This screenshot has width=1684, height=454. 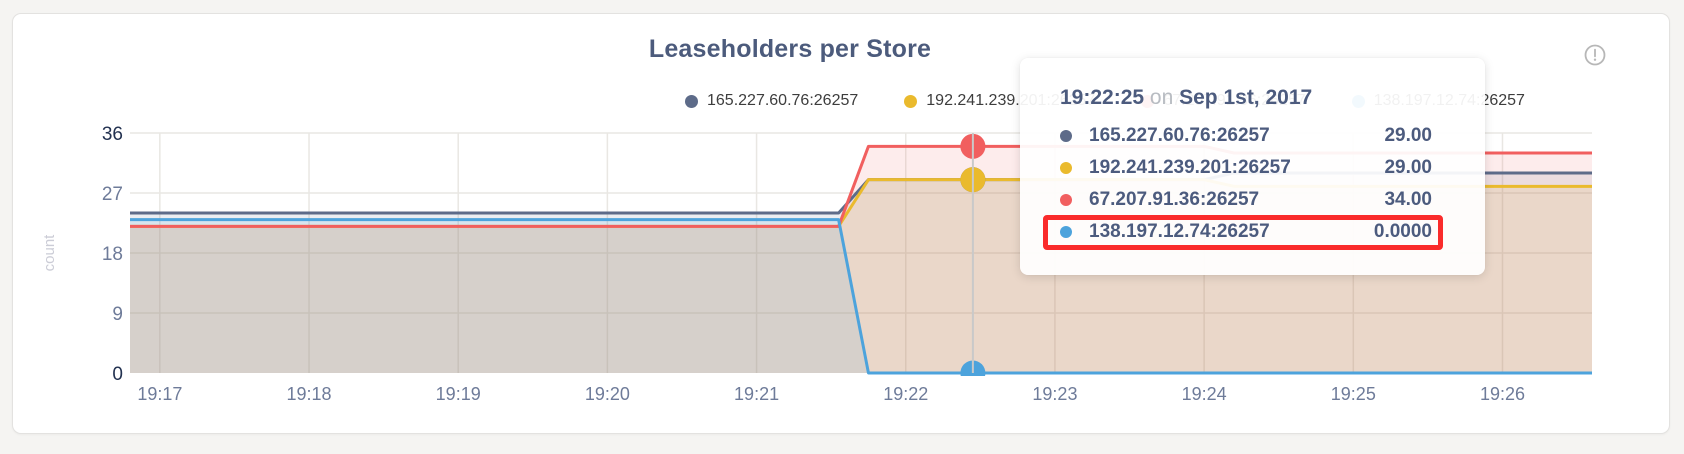 I want to click on legend-label: 165.227.60.76:26257, so click(x=783, y=100).